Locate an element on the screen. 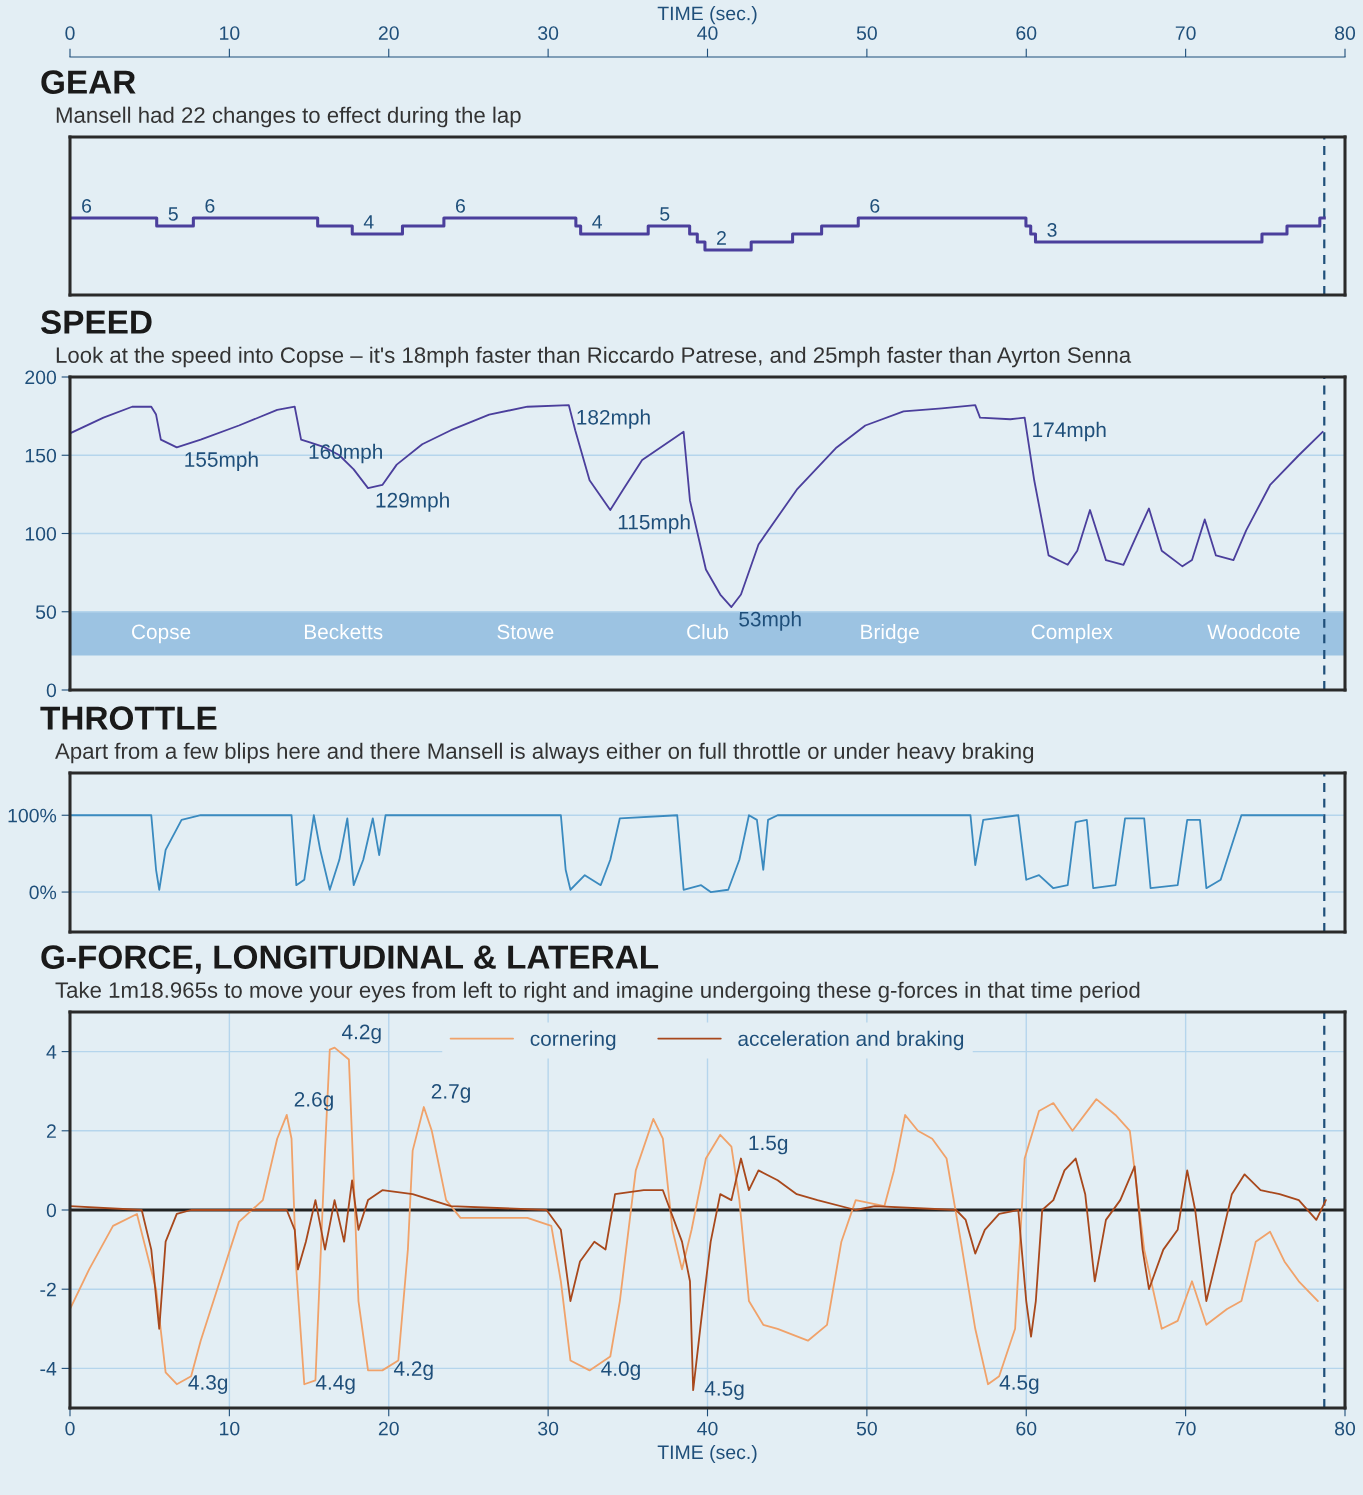 The image size is (1363, 1495). y-tick-label: 2 is located at coordinates (51, 1131).